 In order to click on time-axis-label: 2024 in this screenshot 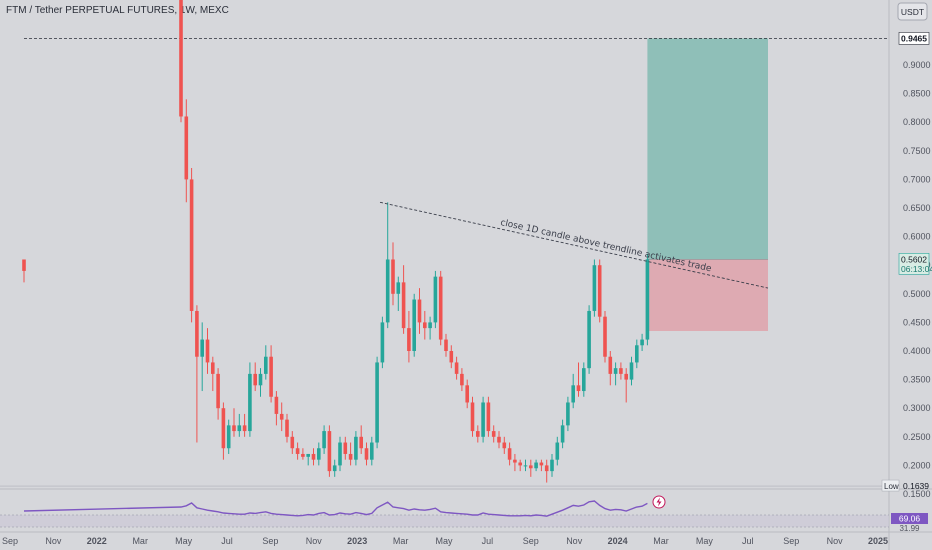, I will do `click(618, 541)`.